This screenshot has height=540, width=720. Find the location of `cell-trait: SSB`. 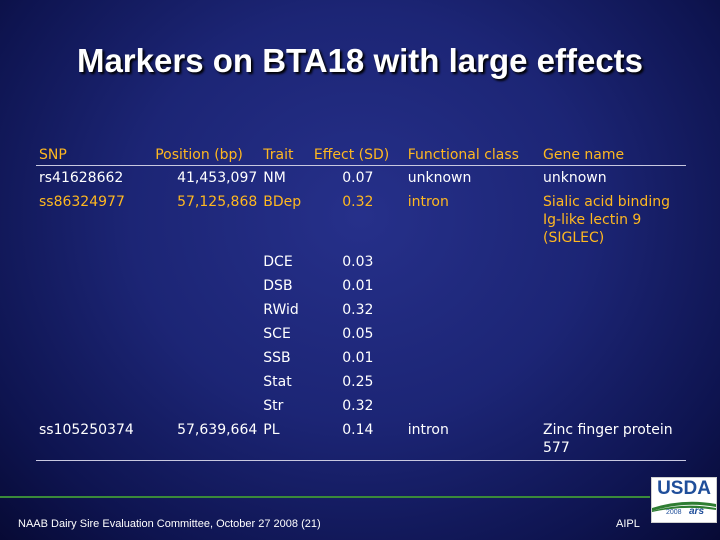

cell-trait: SSB is located at coordinates (277, 358).